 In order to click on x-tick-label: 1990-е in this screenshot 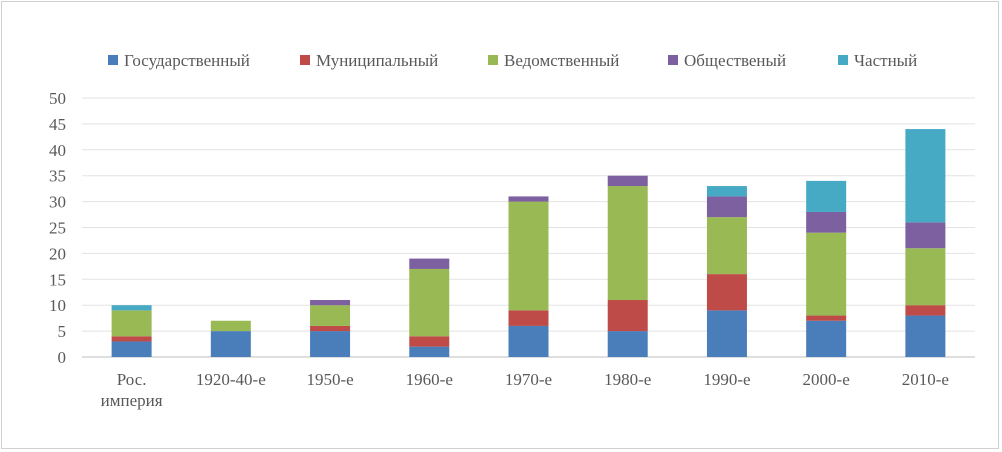, I will do `click(726, 379)`.